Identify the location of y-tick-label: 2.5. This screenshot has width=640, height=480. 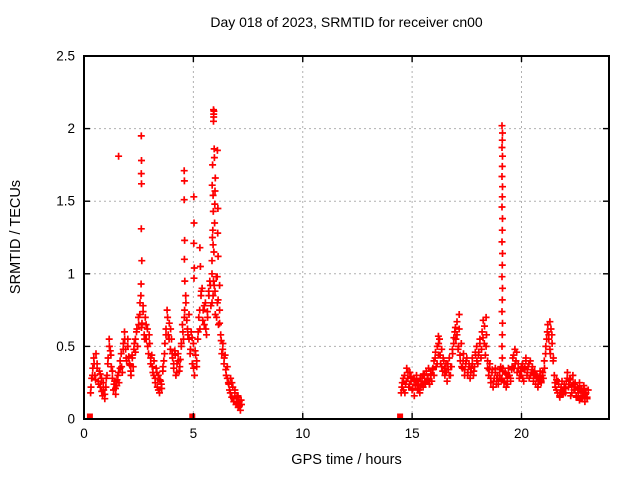
(65, 56).